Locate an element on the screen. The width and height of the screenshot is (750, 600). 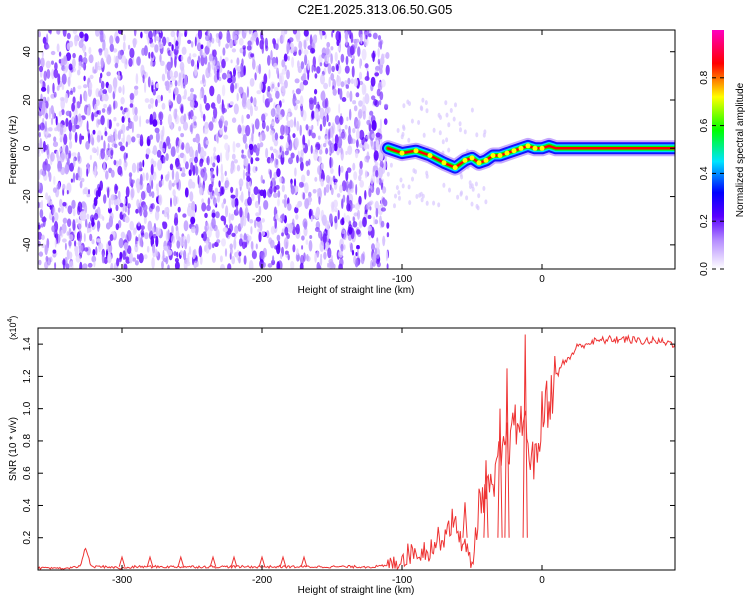
snr-bump is located at coordinates (213, 561).